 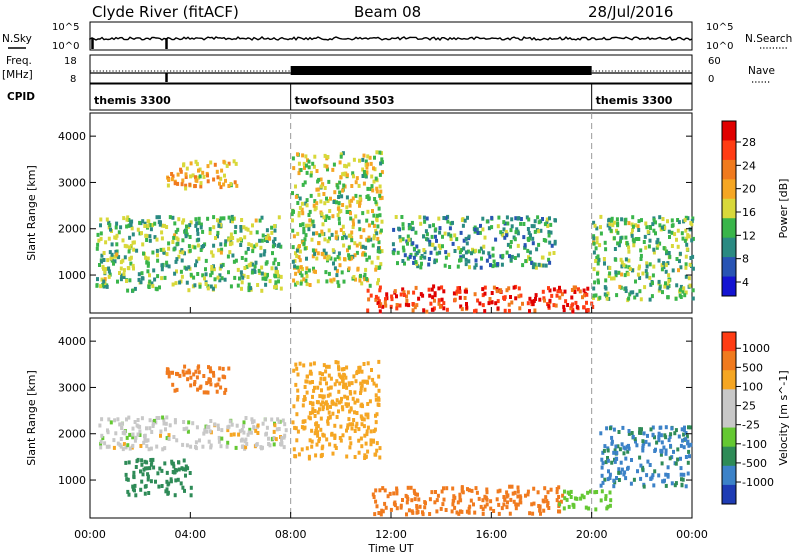 What do you see at coordinates (391, 59) in the screenshot?
I see `status-traces` at bounding box center [391, 59].